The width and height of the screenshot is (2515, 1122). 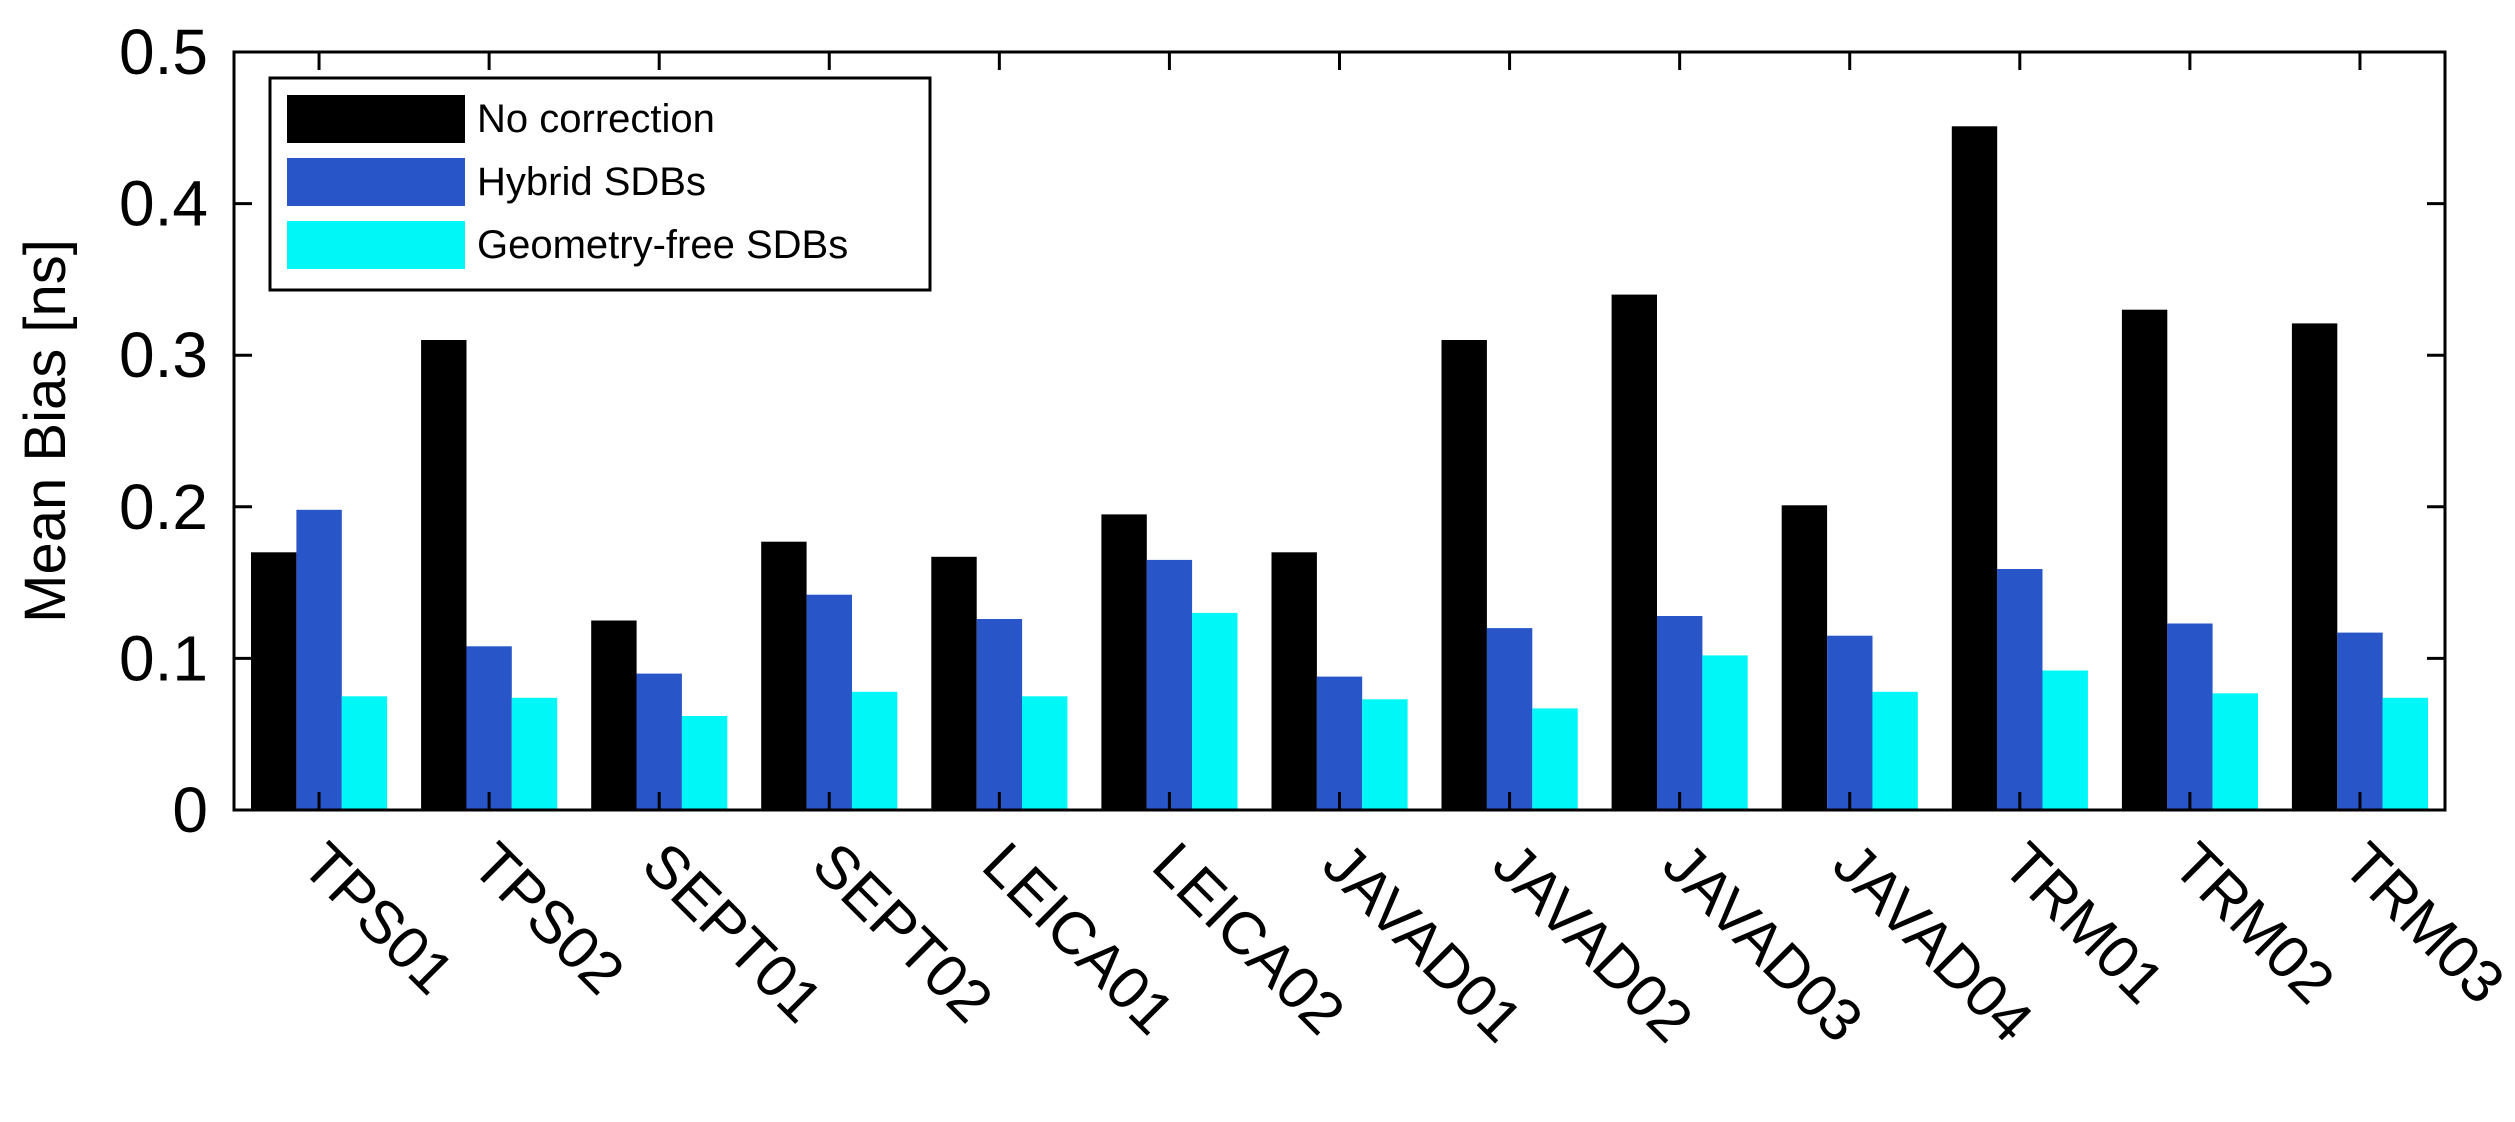 I want to click on bar-sept02-geometry-free-sdbs, so click(x=874, y=750).